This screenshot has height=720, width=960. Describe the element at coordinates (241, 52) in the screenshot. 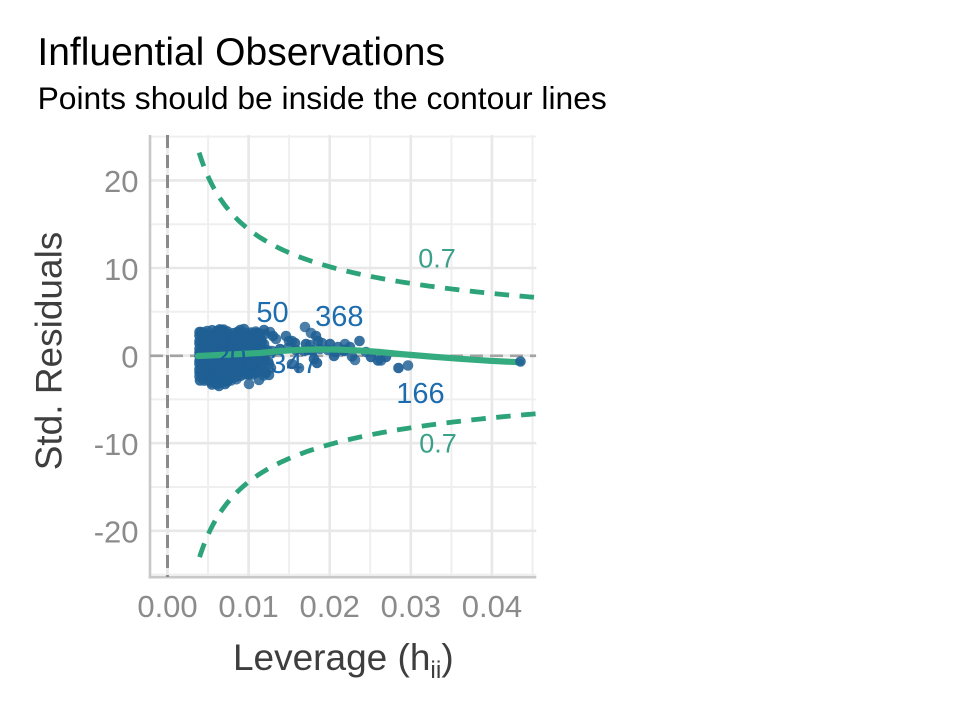

I see `svg-text: Influential Observations` at that location.